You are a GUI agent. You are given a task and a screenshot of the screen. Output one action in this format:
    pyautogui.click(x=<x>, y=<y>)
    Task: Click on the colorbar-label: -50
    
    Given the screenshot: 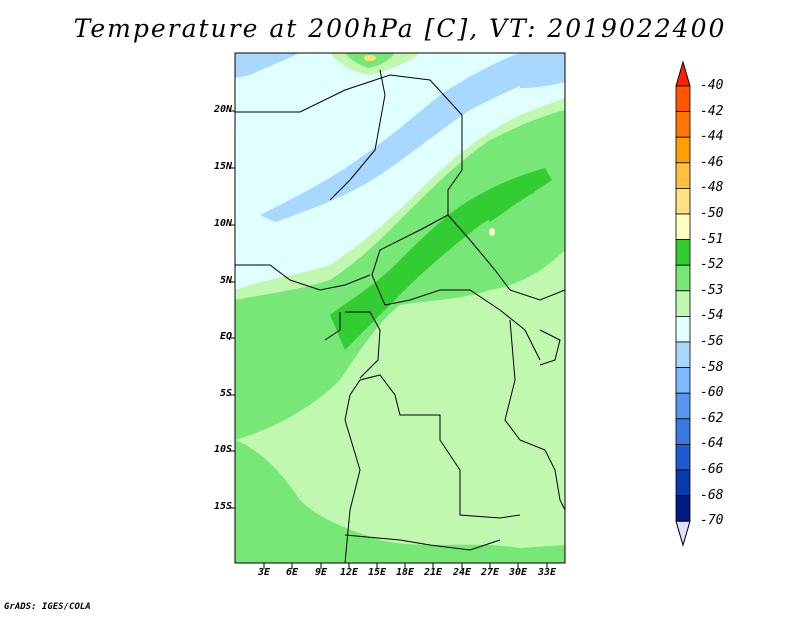 What is the action you would take?
    pyautogui.click(x=712, y=213)
    